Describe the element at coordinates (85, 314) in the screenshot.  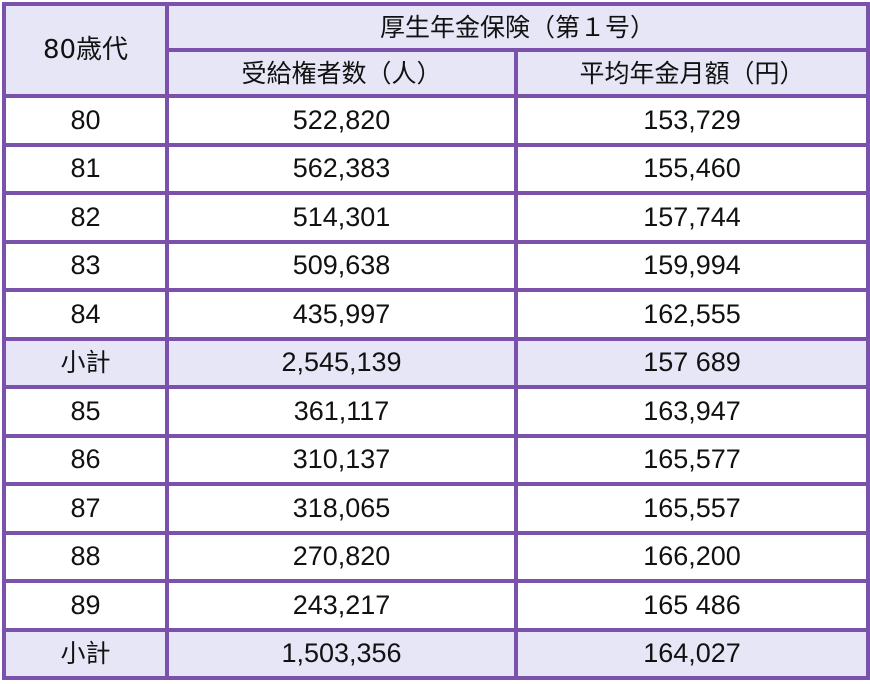
I see `age-cell: 84` at that location.